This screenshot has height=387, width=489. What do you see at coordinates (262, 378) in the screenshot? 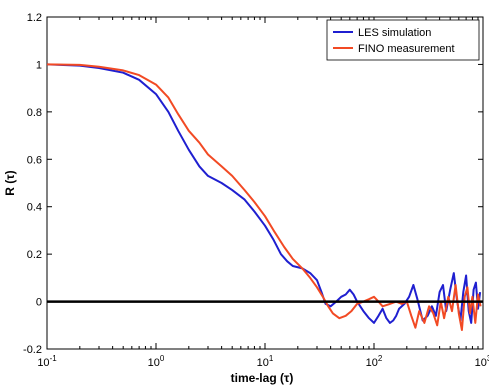
I see `x-axis-title: time-lag (τ)` at bounding box center [262, 378].